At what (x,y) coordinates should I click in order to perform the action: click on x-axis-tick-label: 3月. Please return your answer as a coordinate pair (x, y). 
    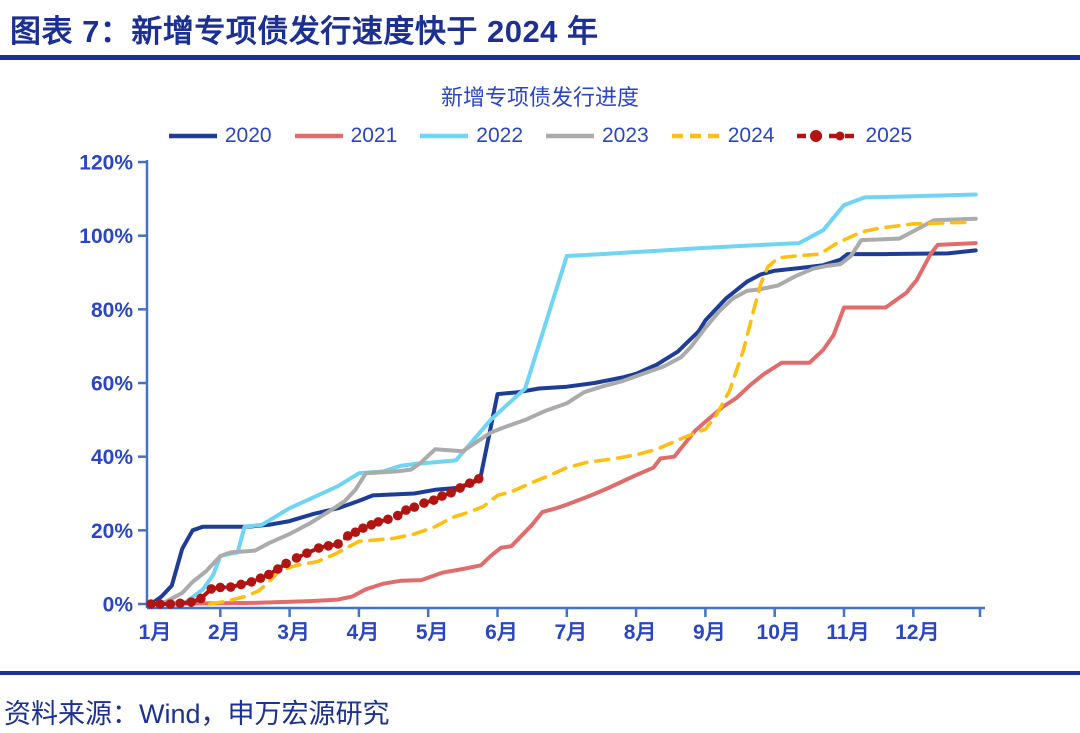
    Looking at the image, I should click on (293, 632).